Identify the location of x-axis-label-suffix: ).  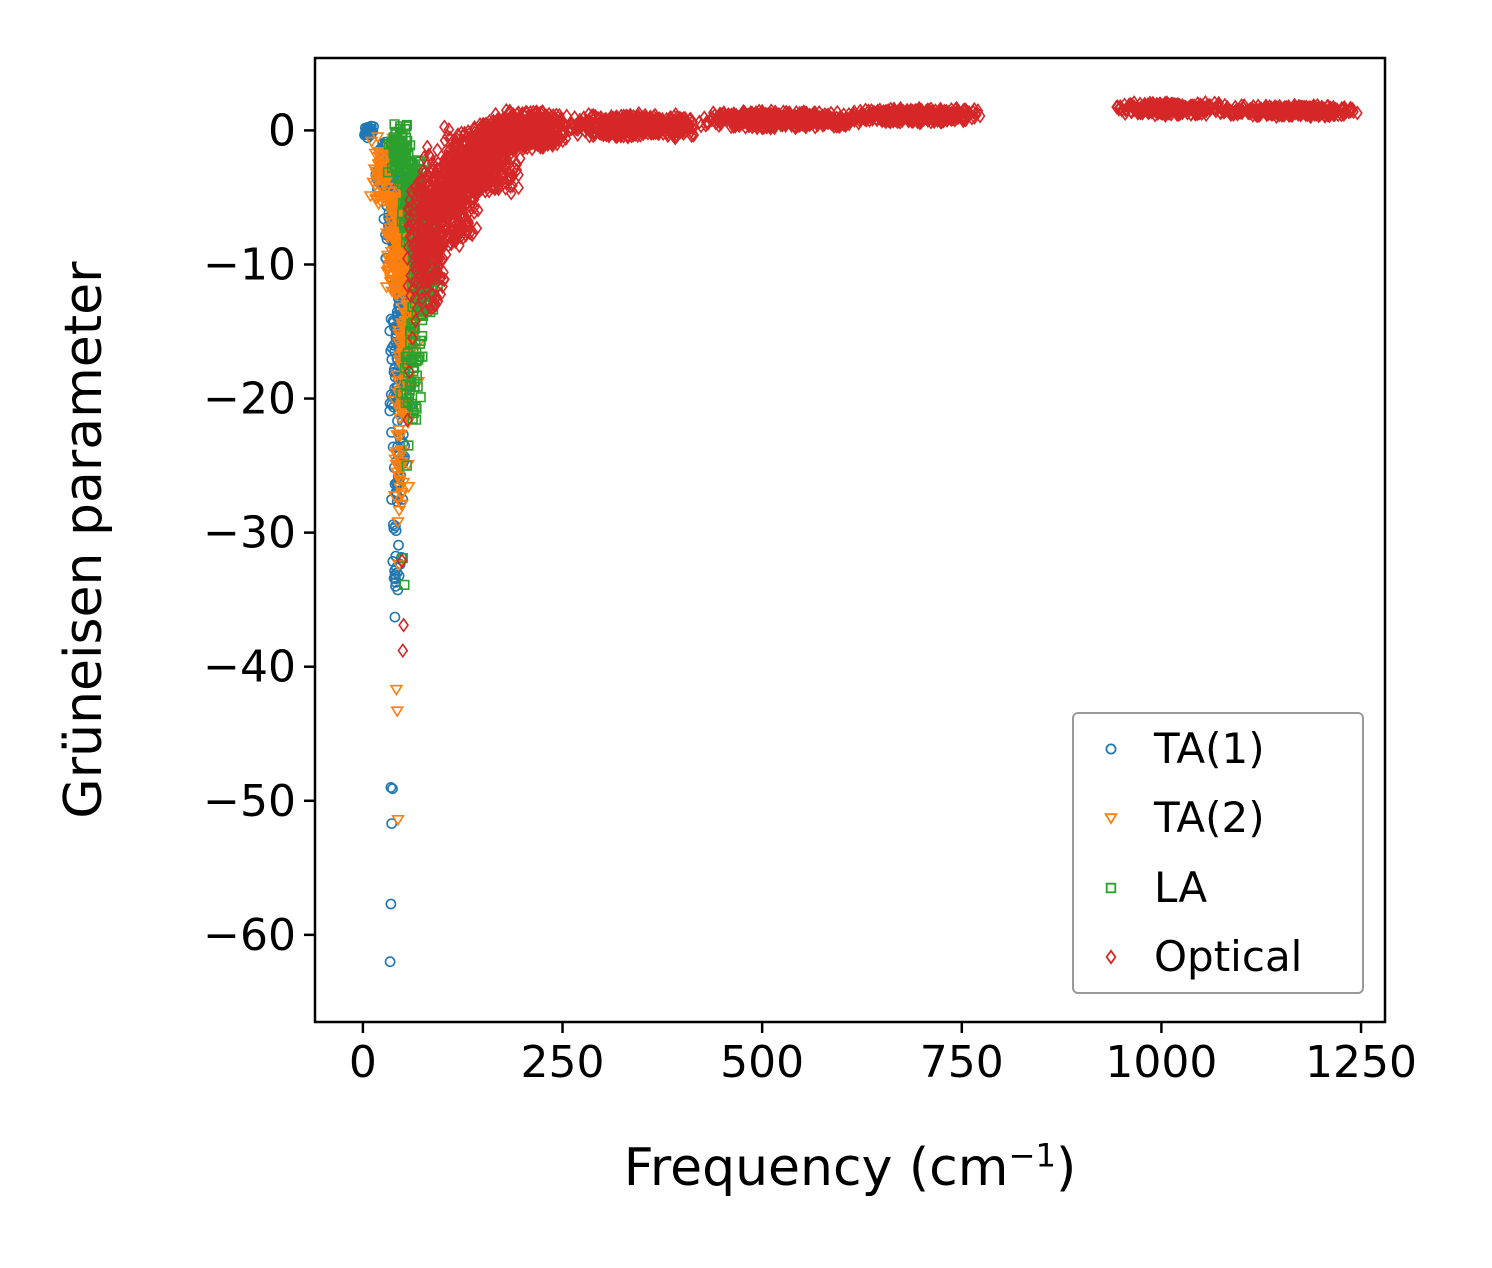
(1066, 1168).